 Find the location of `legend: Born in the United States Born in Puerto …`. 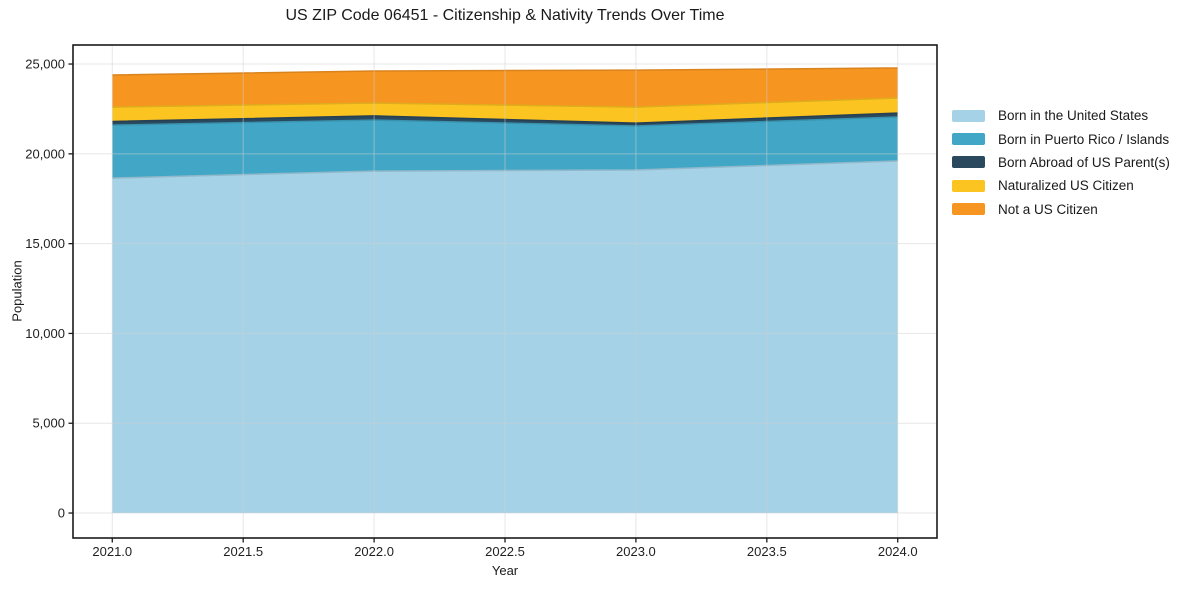

legend: Born in the United States Born in Puerto … is located at coordinates (1061, 162).